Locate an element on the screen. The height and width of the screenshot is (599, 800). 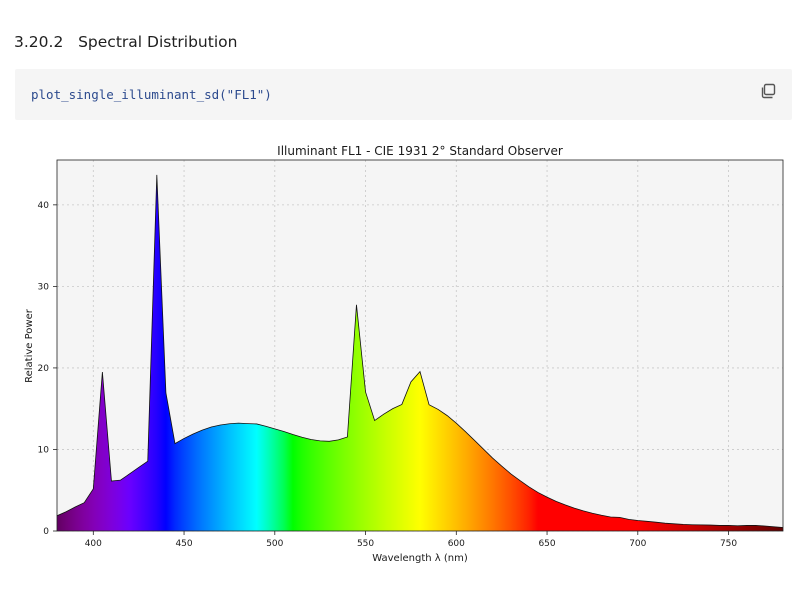
section-number: 3.20.2 is located at coordinates (39, 42).